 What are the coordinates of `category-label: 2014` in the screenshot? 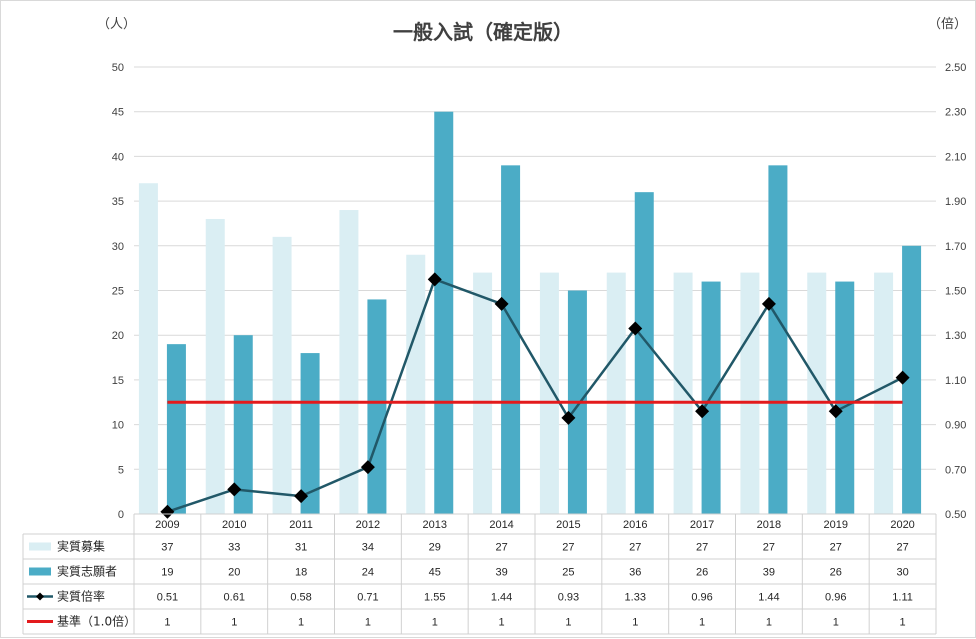 It's located at (501, 525).